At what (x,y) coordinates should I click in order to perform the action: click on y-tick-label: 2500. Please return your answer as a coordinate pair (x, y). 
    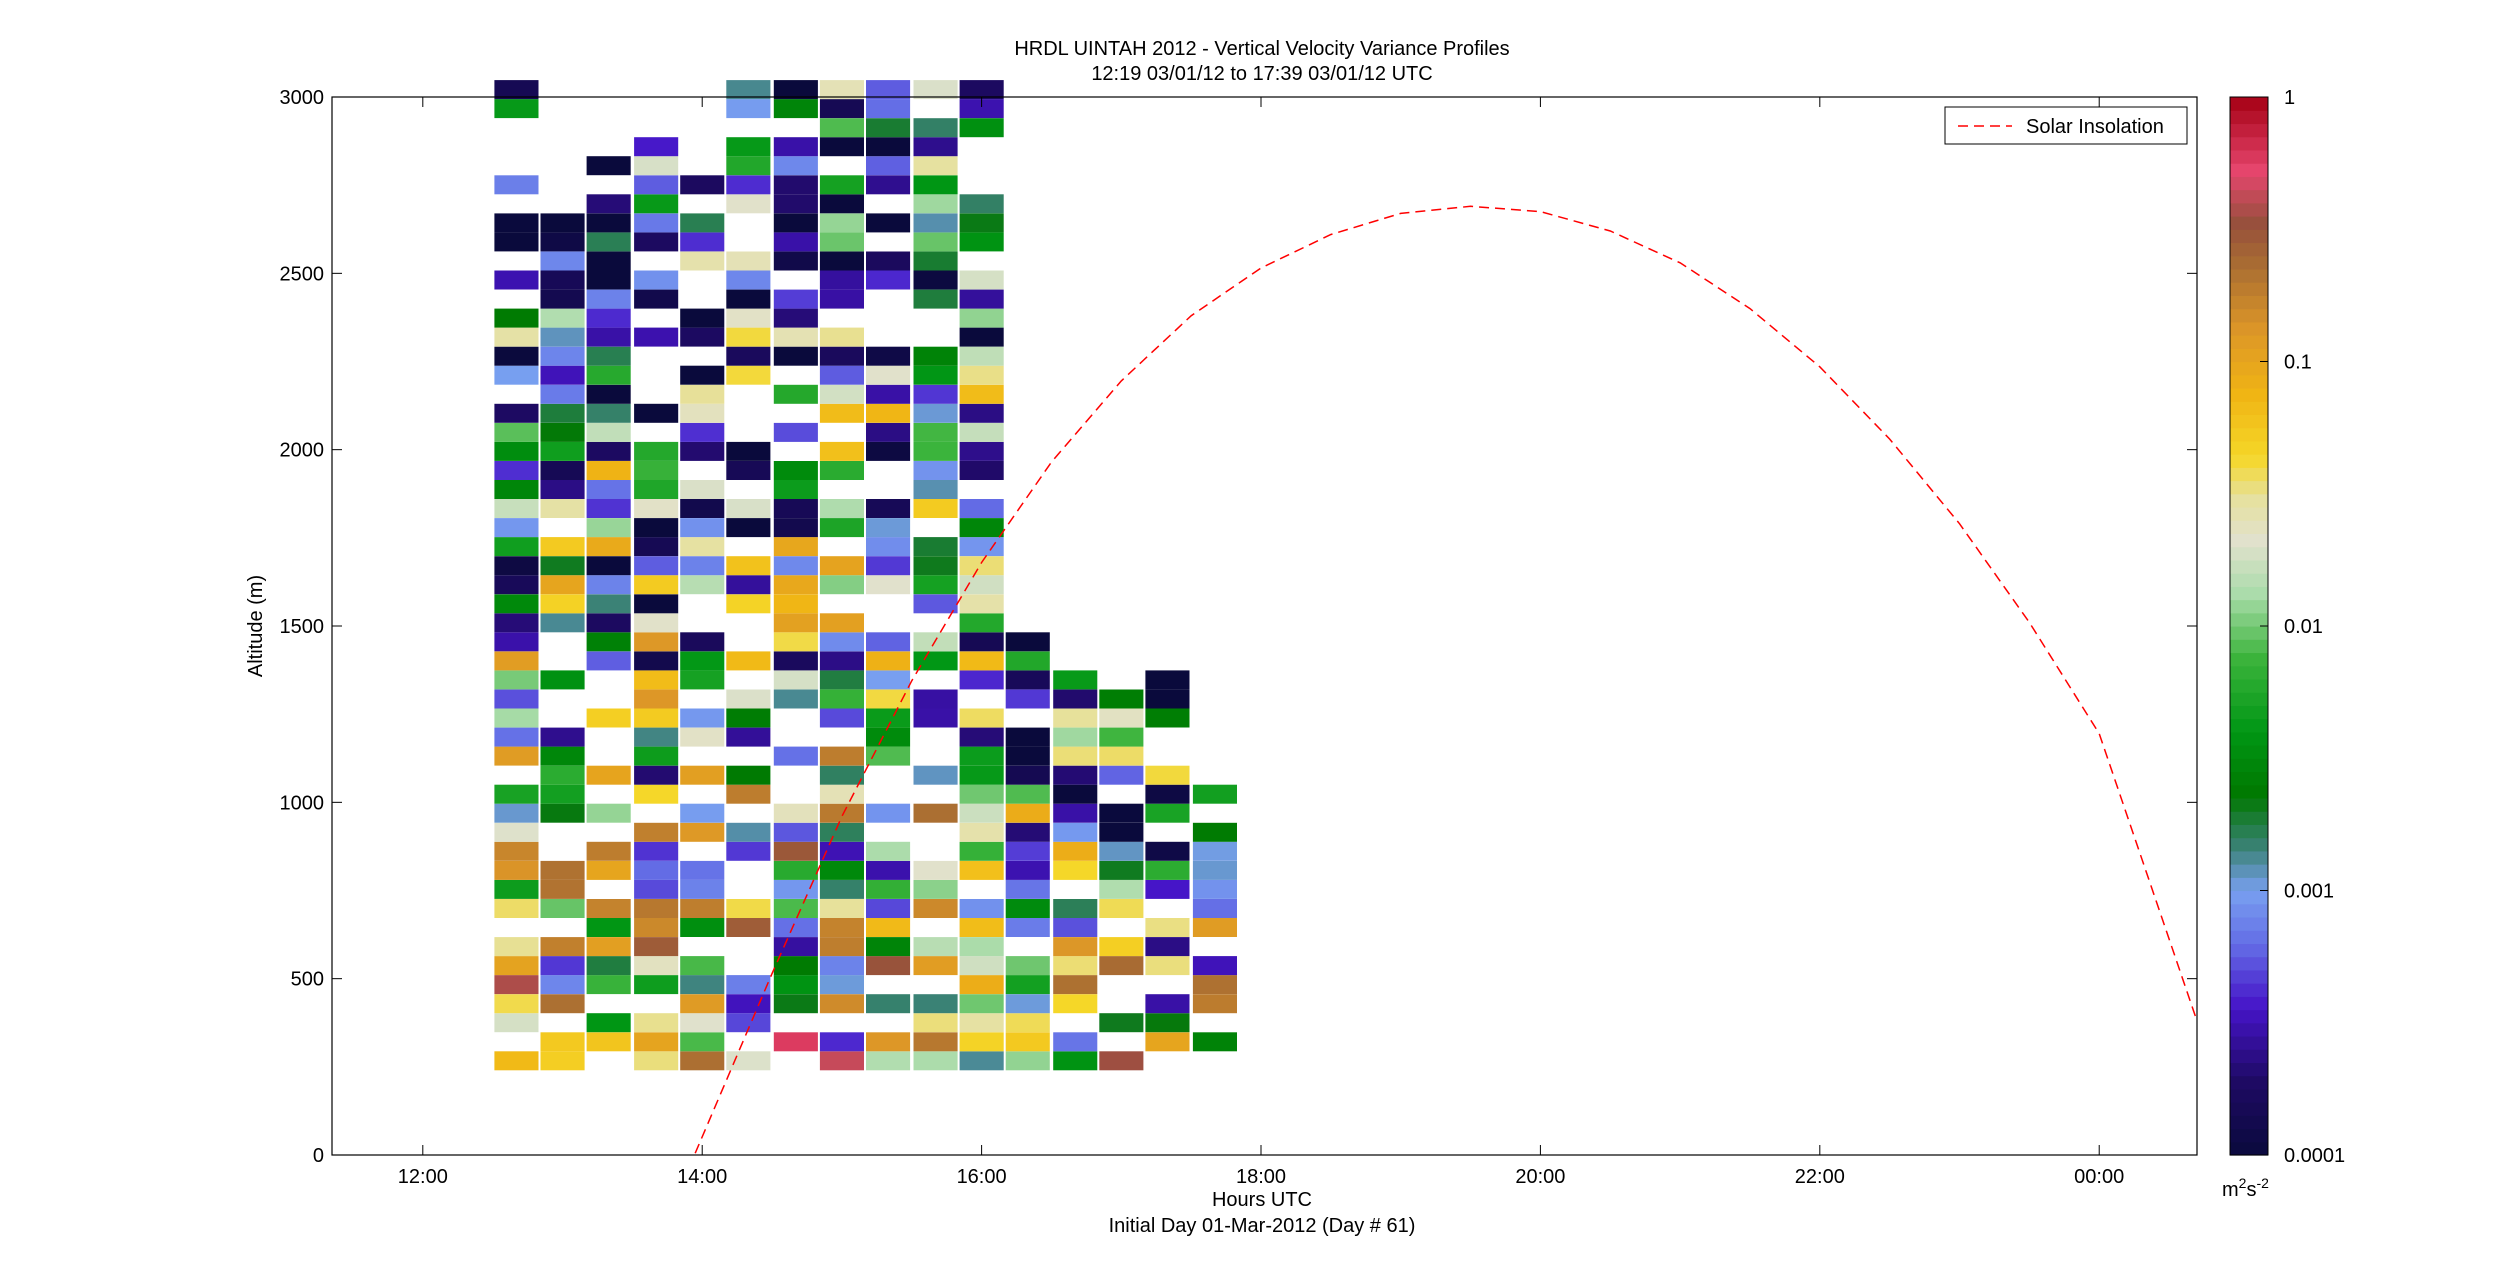
    Looking at the image, I should click on (302, 274).